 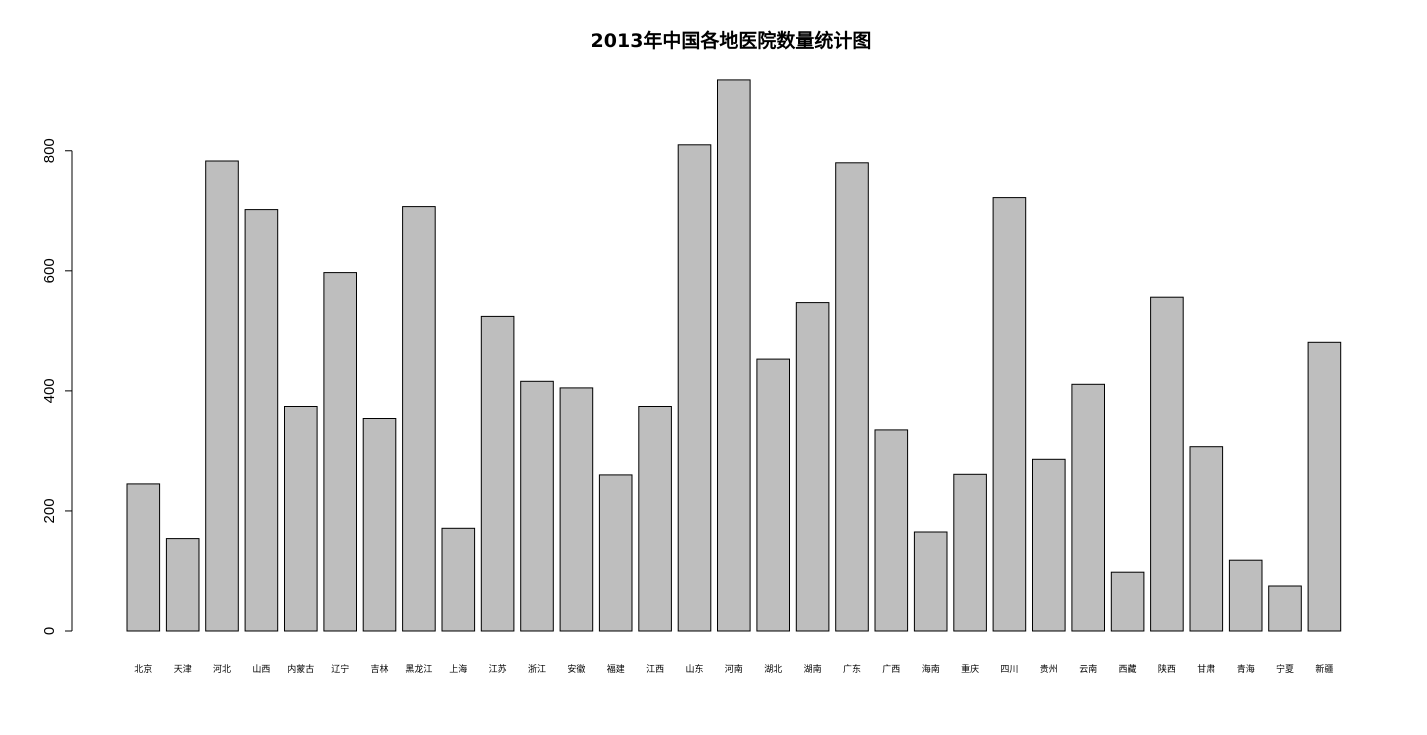 What do you see at coordinates (183, 669) in the screenshot?
I see `x-tick-label: 天津` at bounding box center [183, 669].